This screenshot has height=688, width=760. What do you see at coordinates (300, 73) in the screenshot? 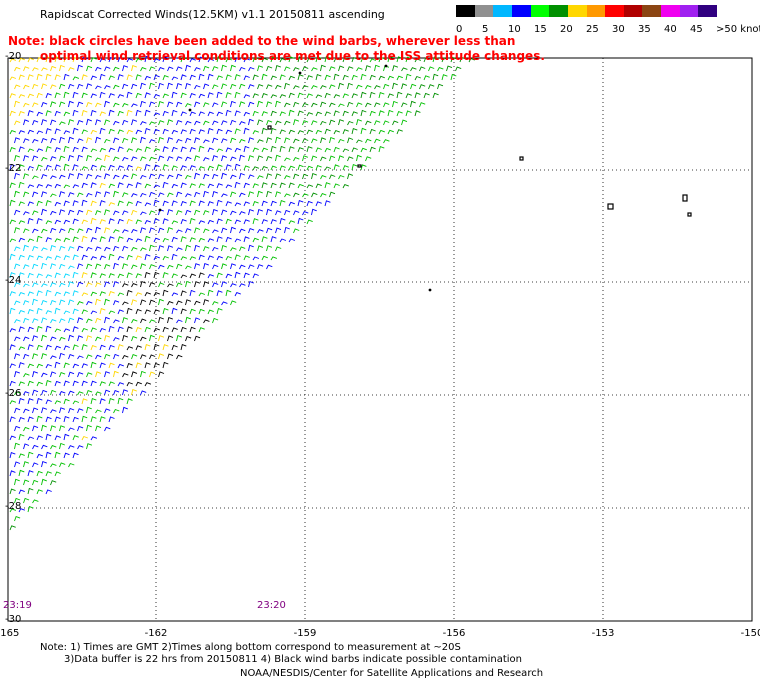
I see `quality-circle` at bounding box center [300, 73].